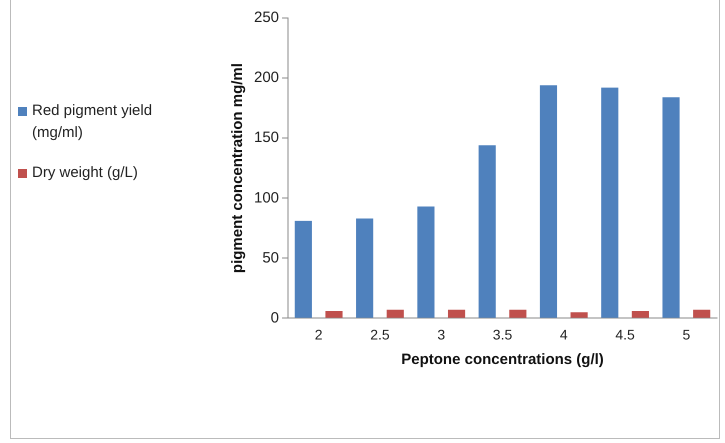 This screenshot has height=443, width=725. Describe the element at coordinates (267, 77) in the screenshot. I see `y-tick-label: 200` at that location.